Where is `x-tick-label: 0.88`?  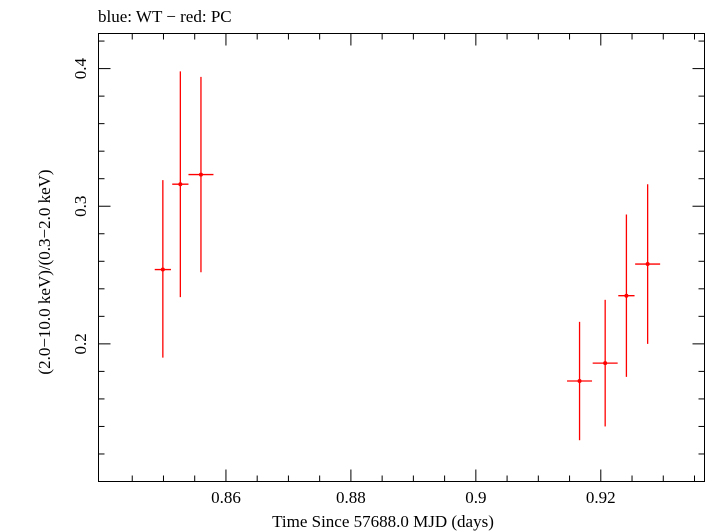
x-tick-label: 0.88 is located at coordinates (351, 497).